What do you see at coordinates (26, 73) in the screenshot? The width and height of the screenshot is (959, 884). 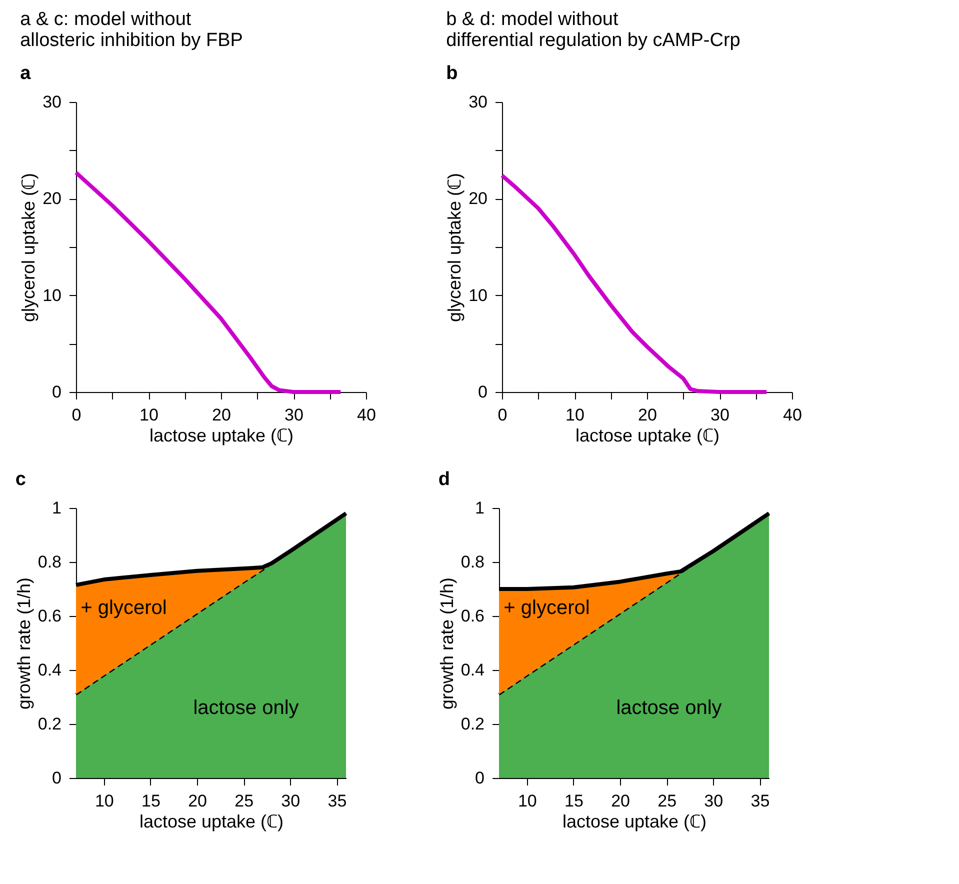 I see `chart-subtitle: a` at bounding box center [26, 73].